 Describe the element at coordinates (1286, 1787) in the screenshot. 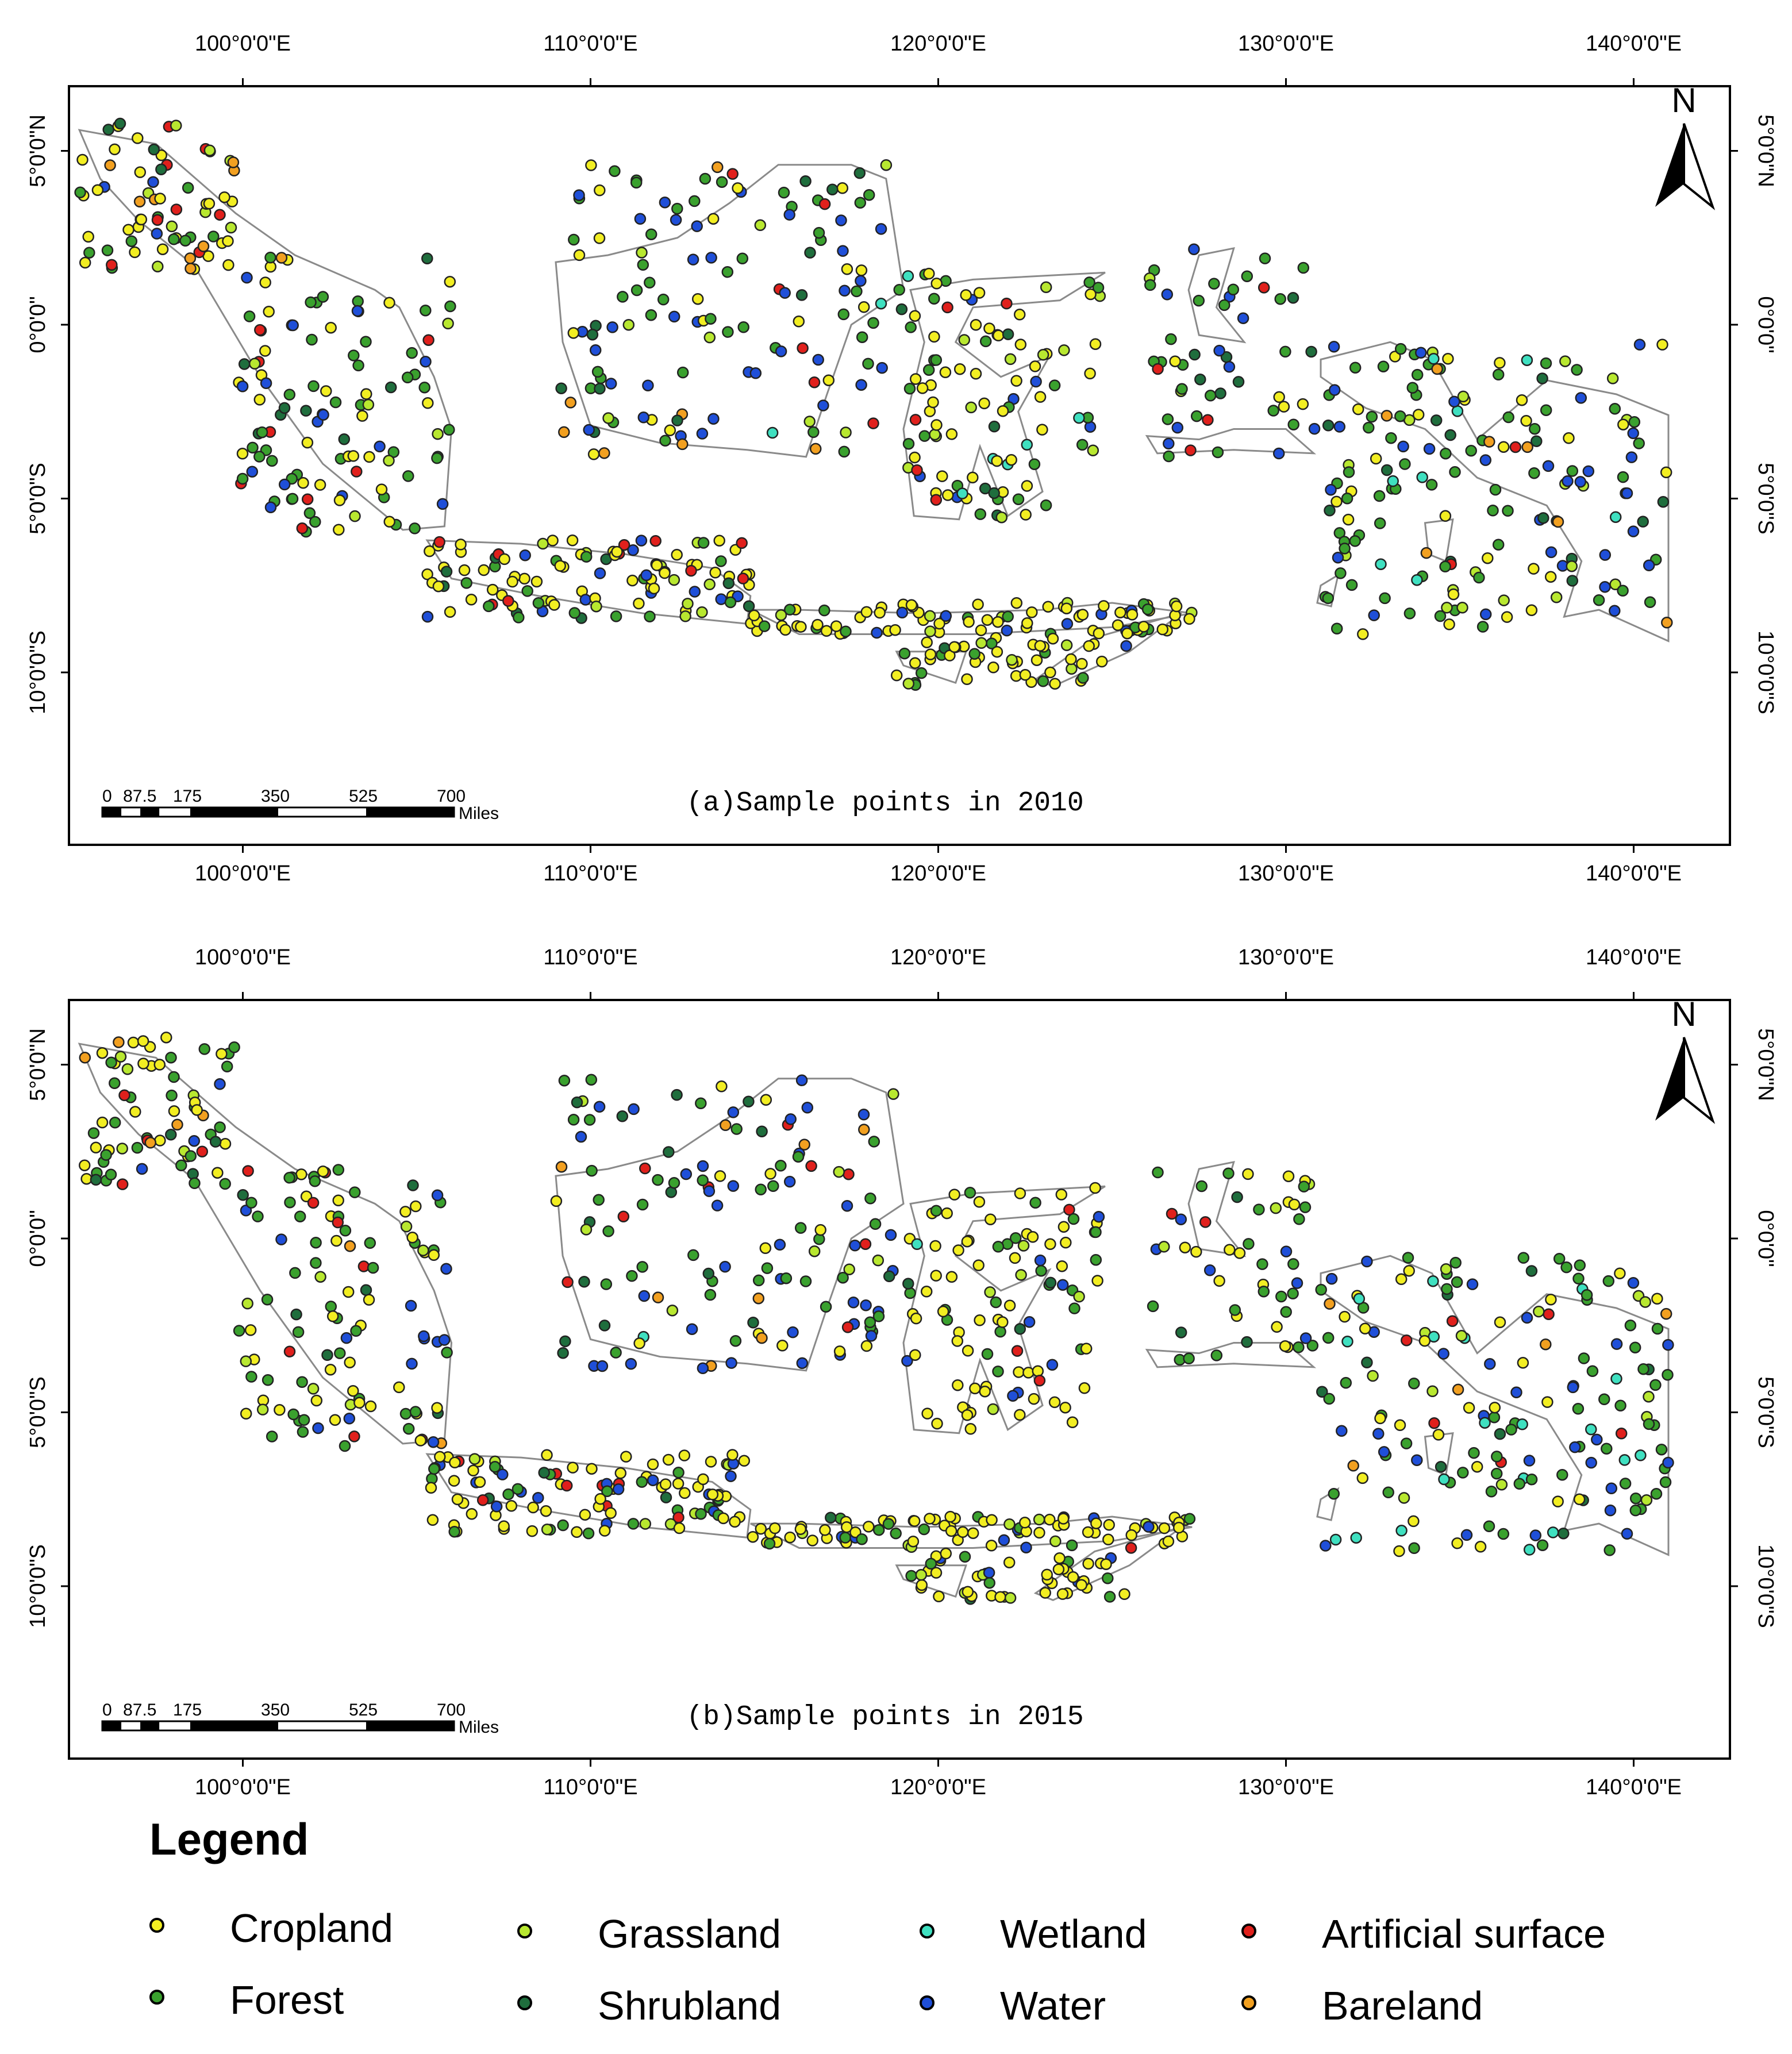

I see `bottom-lon-label: 130°0'0"E` at that location.